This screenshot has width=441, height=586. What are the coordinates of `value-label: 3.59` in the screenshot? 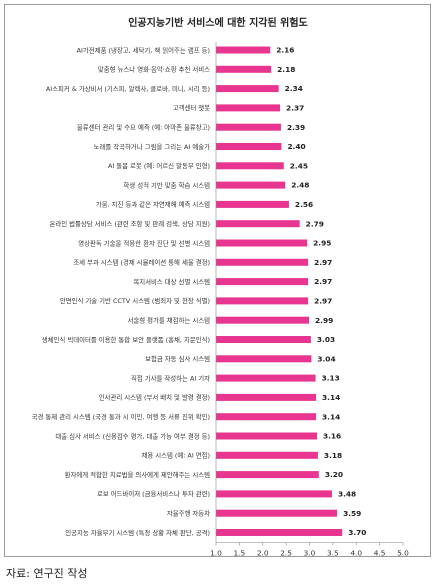 It's located at (352, 513).